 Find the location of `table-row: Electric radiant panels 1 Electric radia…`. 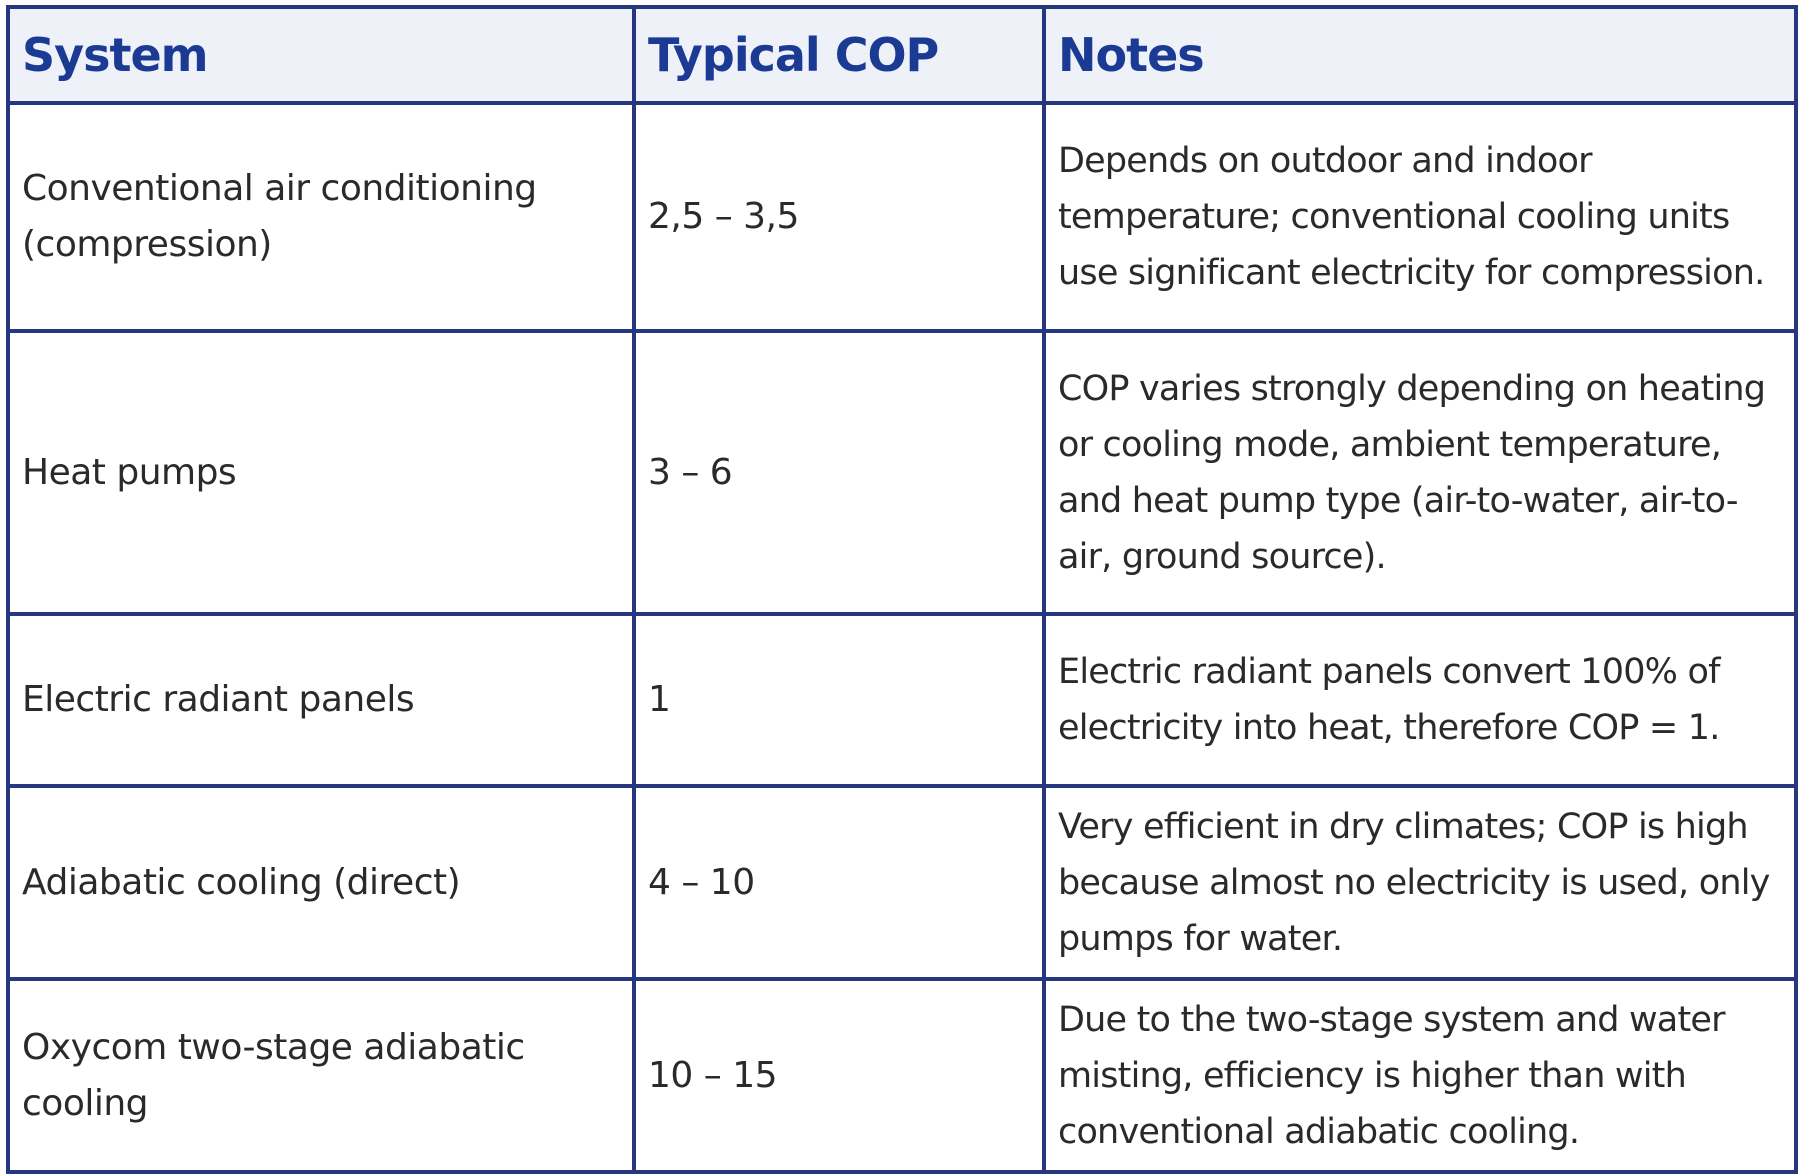

table-row: Electric radiant panels 1 Electric radia… is located at coordinates (902, 700).